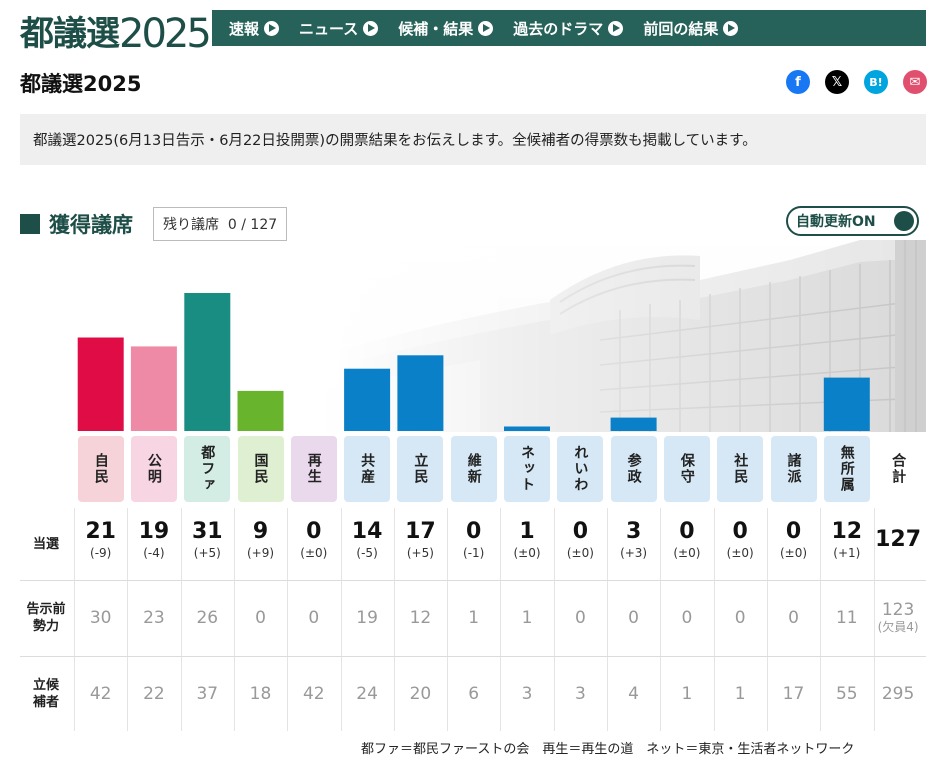 The image size is (949, 759). Describe the element at coordinates (856, 82) in the screenshot. I see `share-buttons: f 𝕏 B! ✉` at that location.